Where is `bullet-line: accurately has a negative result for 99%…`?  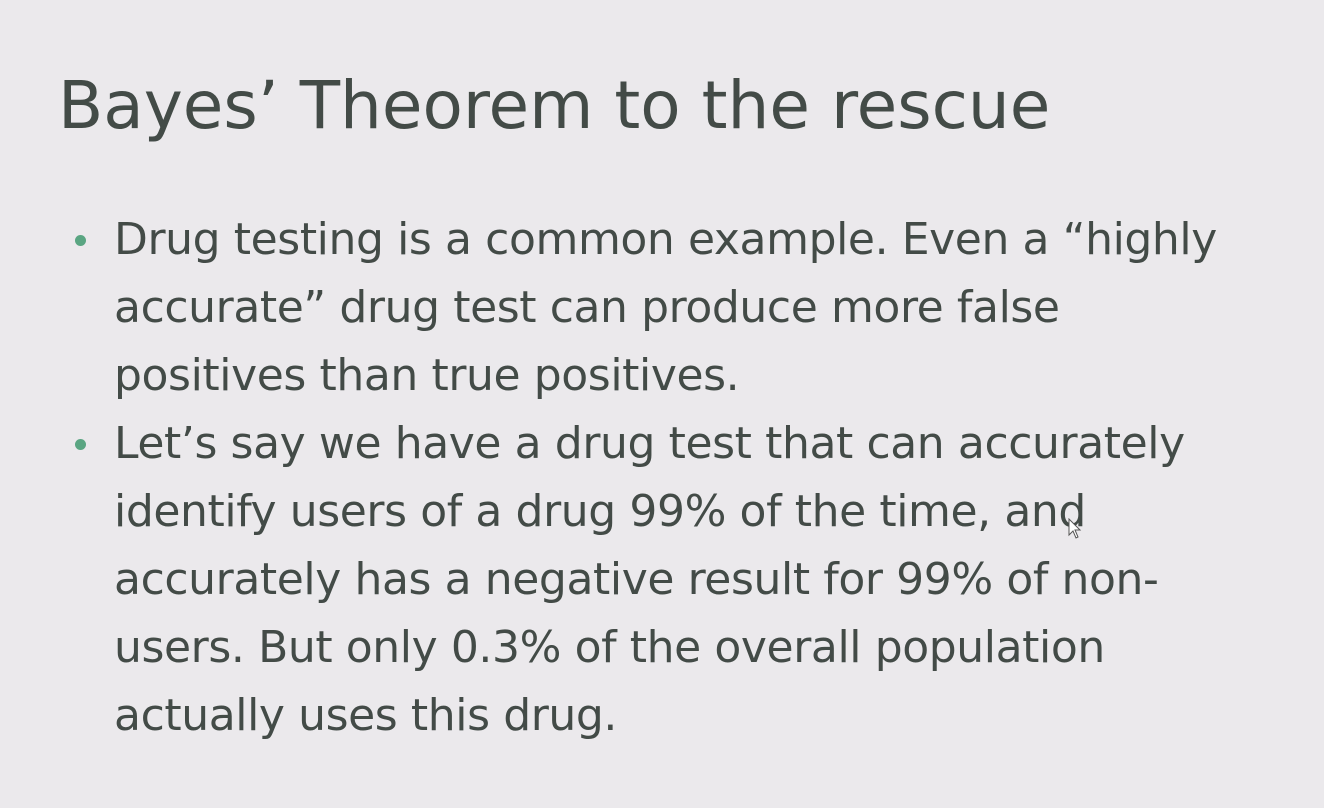
bullet-line: accurately has a negative result for 99%… is located at coordinates (636, 579).